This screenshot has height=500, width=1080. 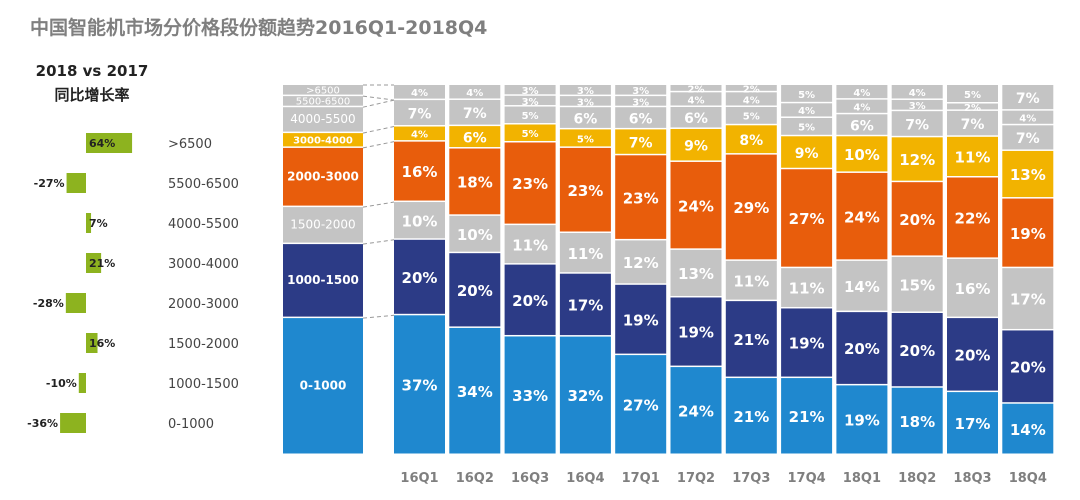 What do you see at coordinates (80, 283) in the screenshot?
I see `growth-bars: 64% -27% 7% 21% -28% 16% -10% -36%` at bounding box center [80, 283].